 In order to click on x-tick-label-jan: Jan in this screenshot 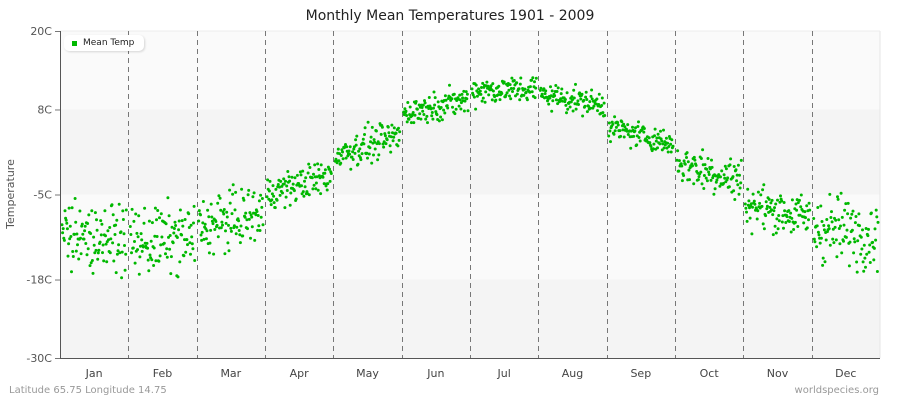, I will do `click(94, 373)`.